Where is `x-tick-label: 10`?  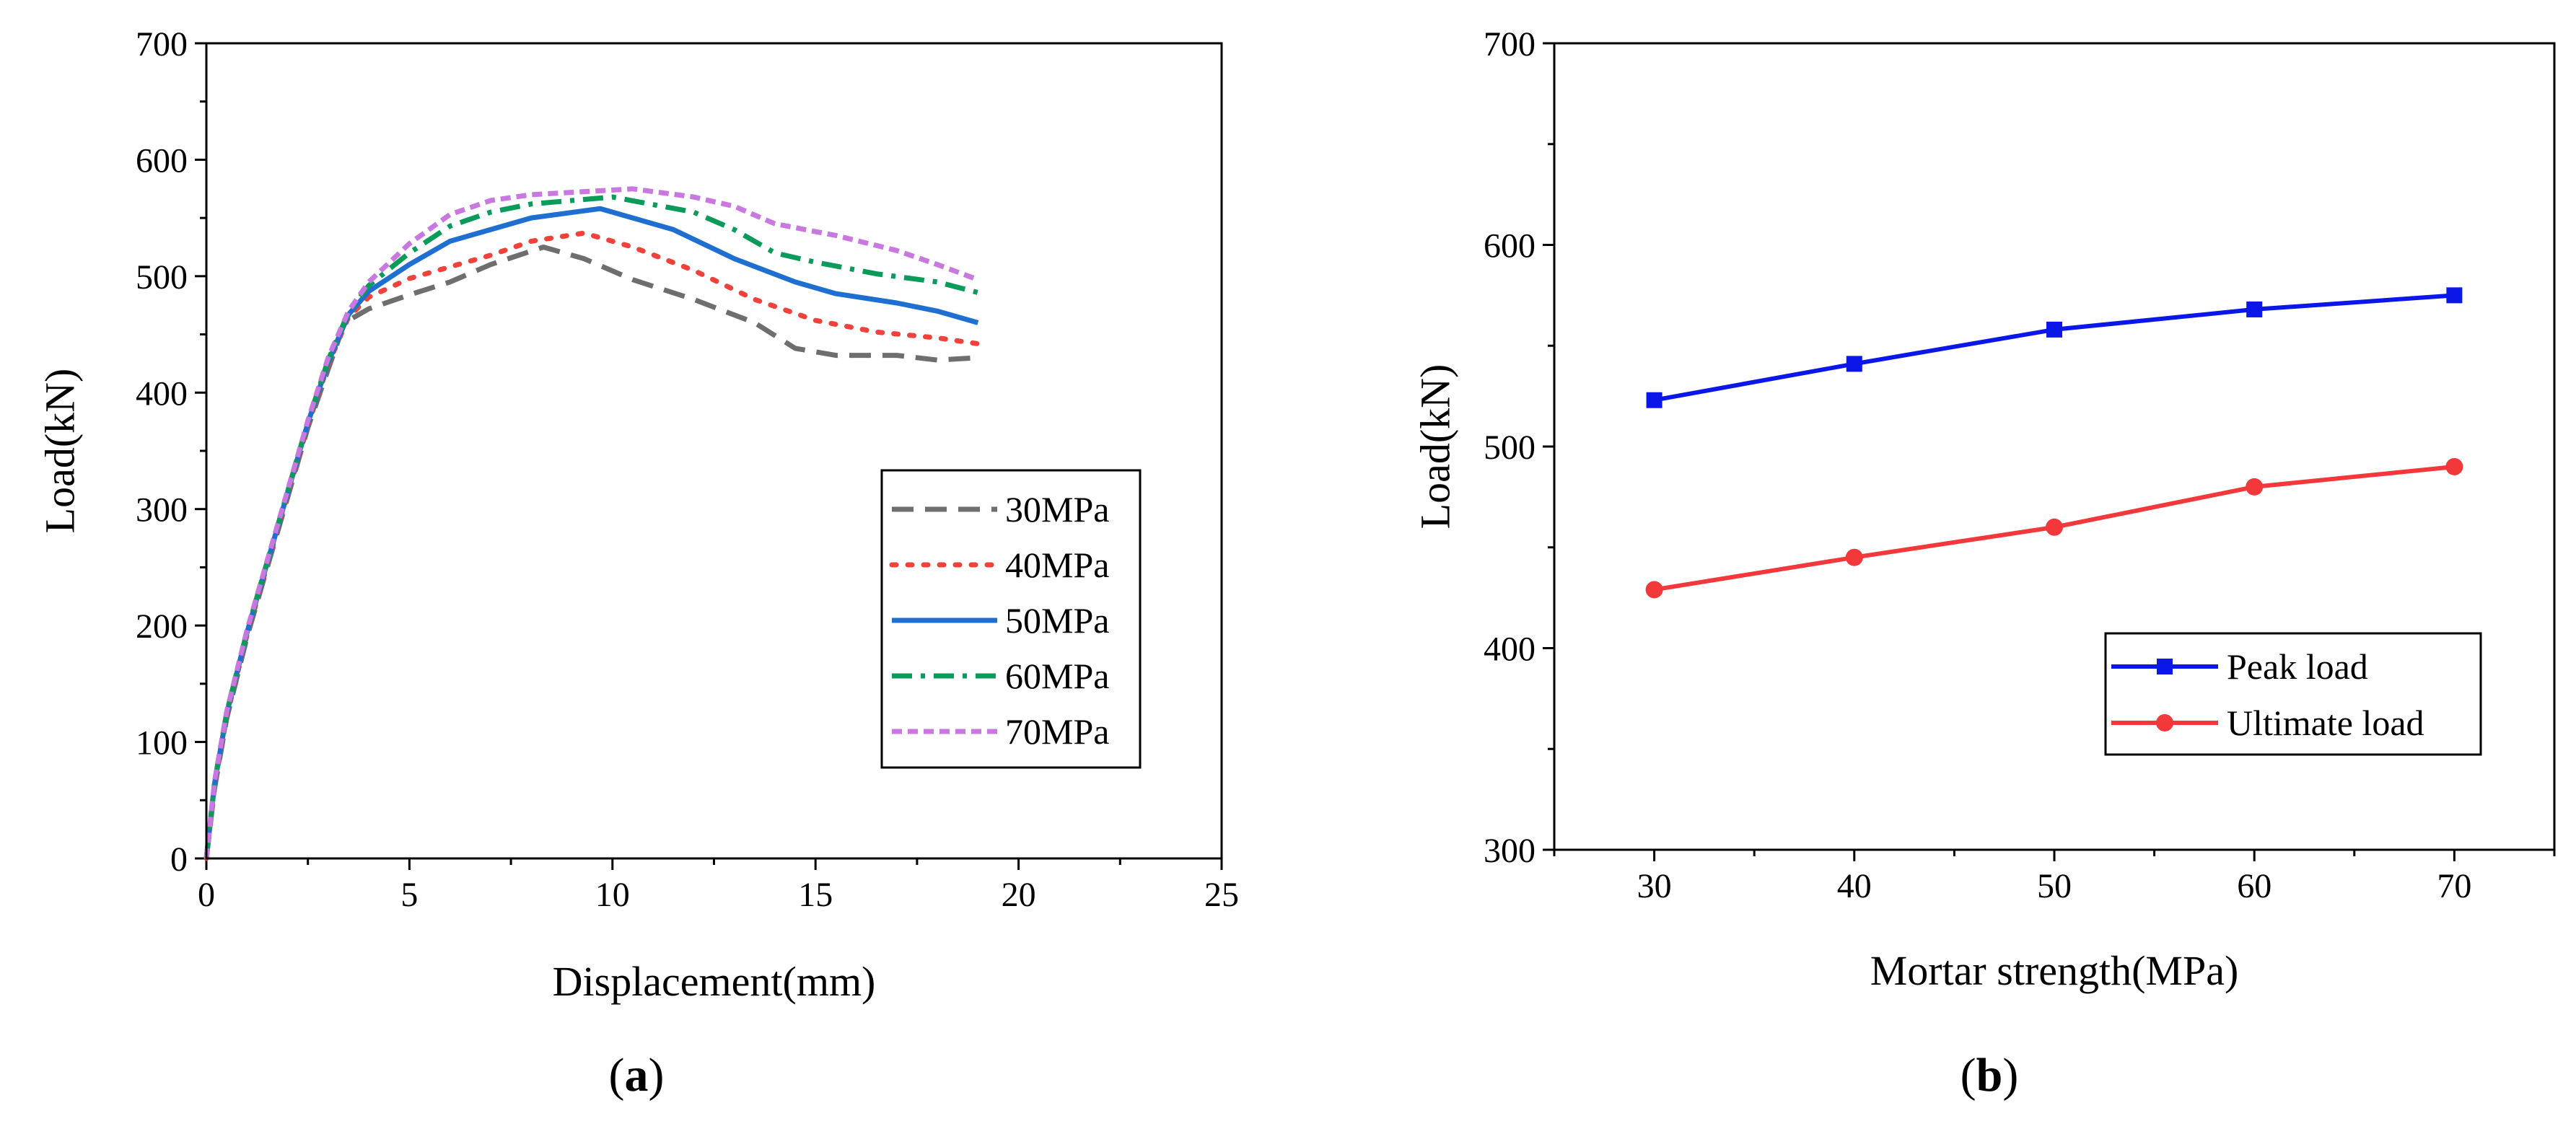
x-tick-label: 10 is located at coordinates (612, 895).